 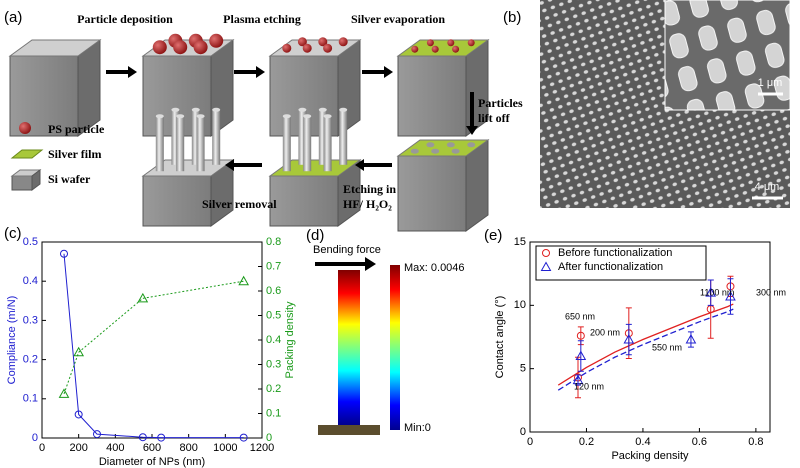 What do you see at coordinates (642, 442) in the screenshot?
I see `x-tick-label: 0.4` at bounding box center [642, 442].